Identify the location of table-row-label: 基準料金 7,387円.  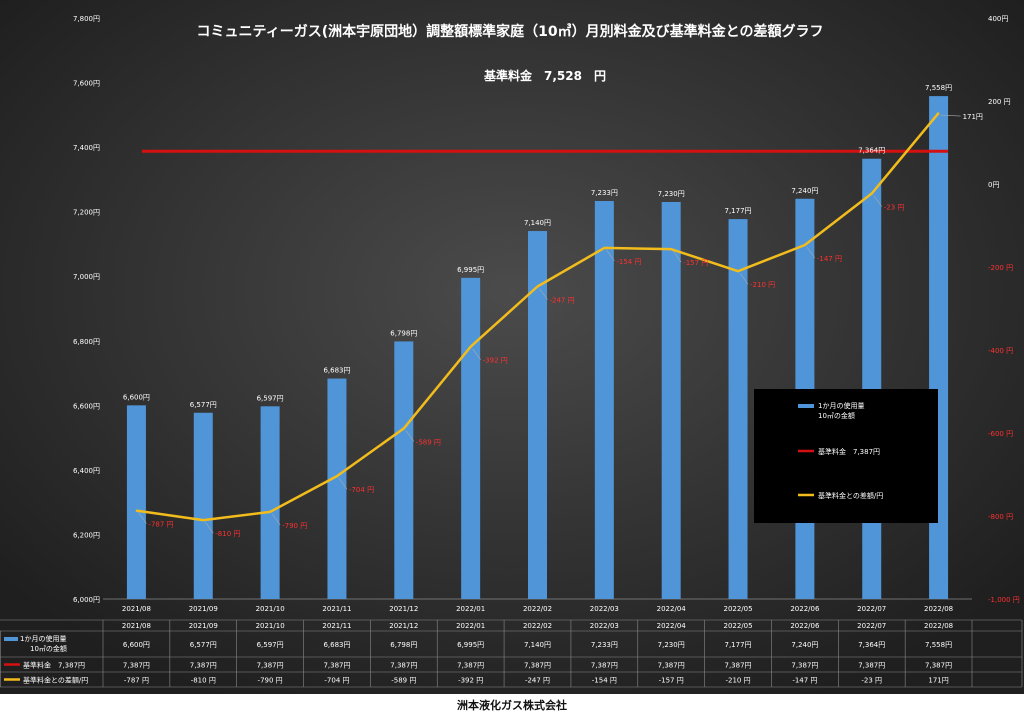
(54, 665).